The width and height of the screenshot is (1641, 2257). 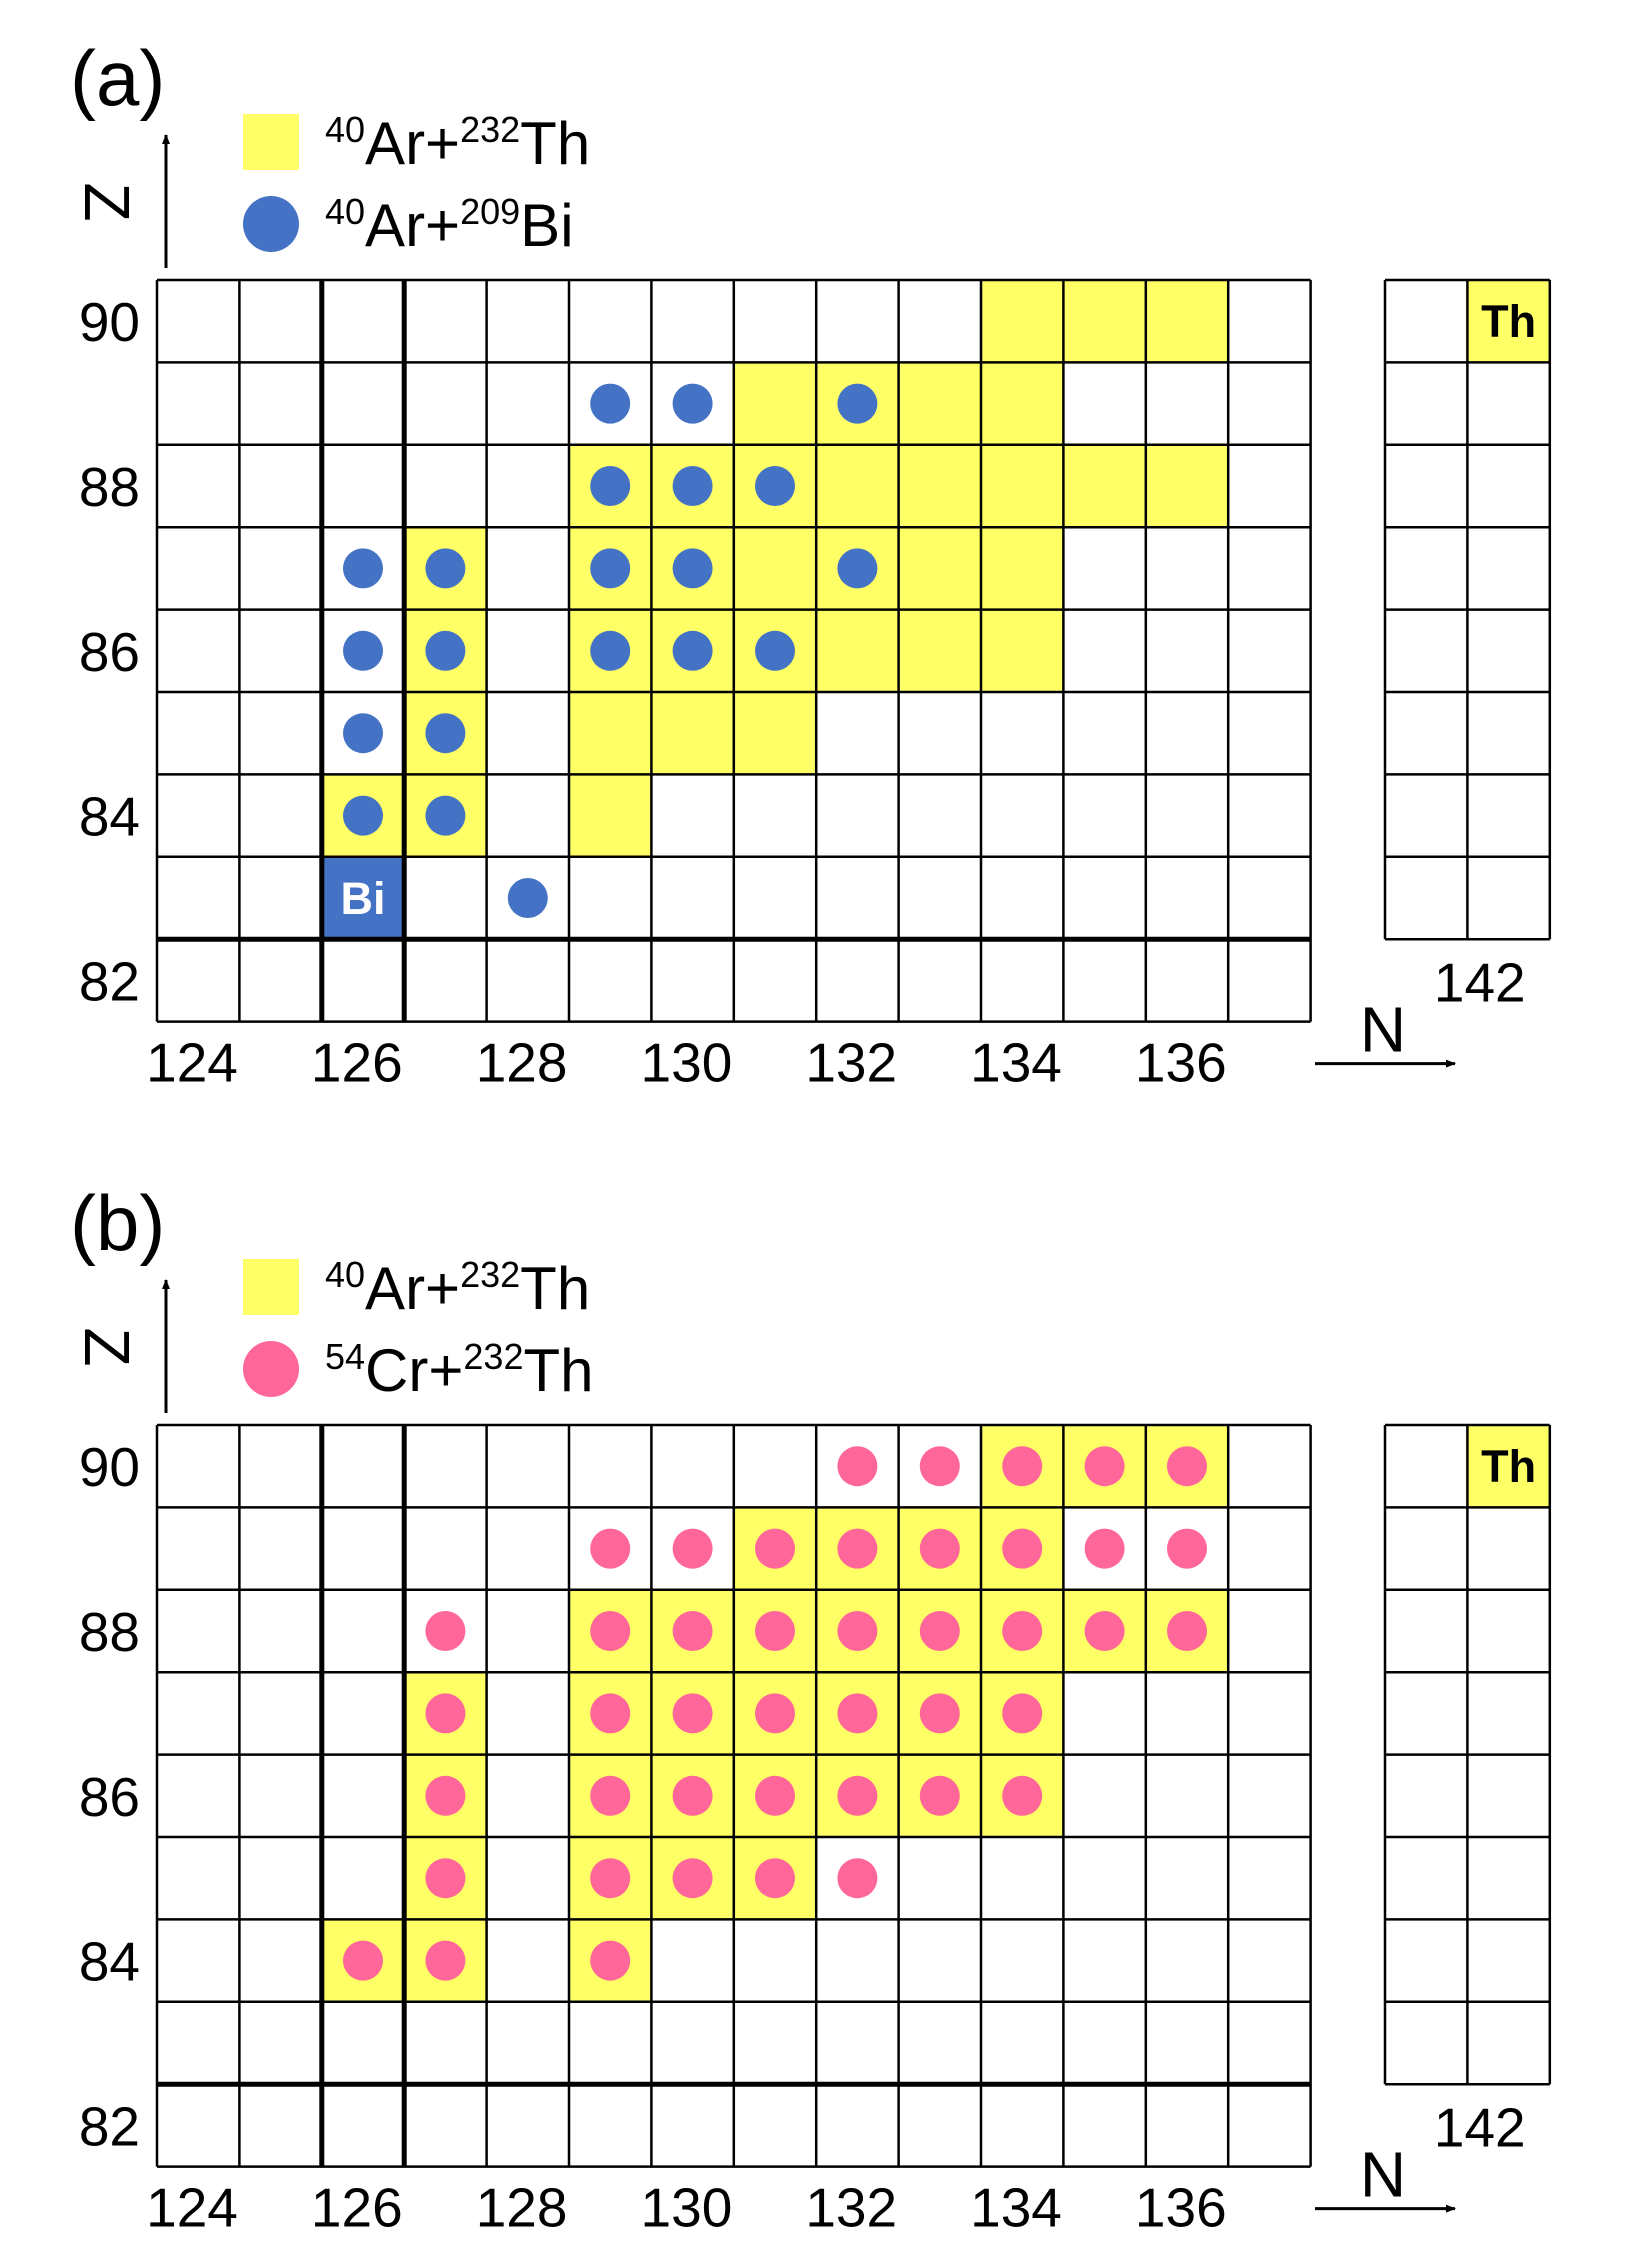 I want to click on x-tick-label: 132, so click(x=851, y=1063).